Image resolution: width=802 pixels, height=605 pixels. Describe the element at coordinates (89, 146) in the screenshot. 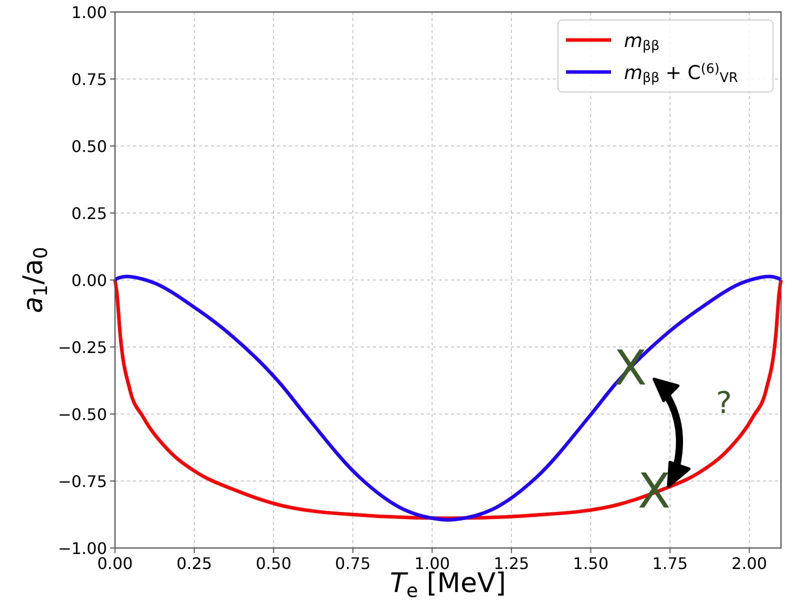

I see `y-tick-label: 0.50` at that location.